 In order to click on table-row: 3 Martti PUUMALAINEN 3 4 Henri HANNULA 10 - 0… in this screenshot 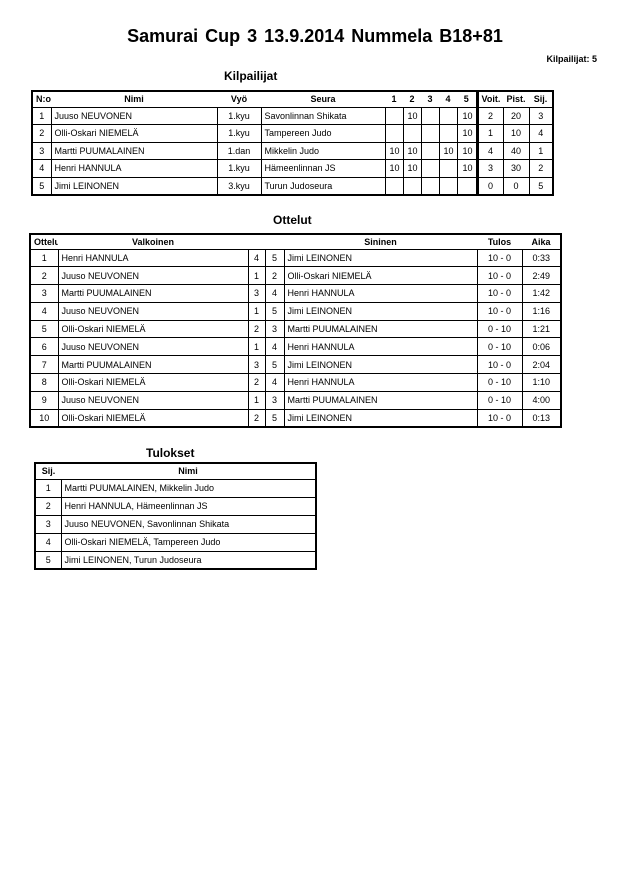, I will do `click(295, 293)`.